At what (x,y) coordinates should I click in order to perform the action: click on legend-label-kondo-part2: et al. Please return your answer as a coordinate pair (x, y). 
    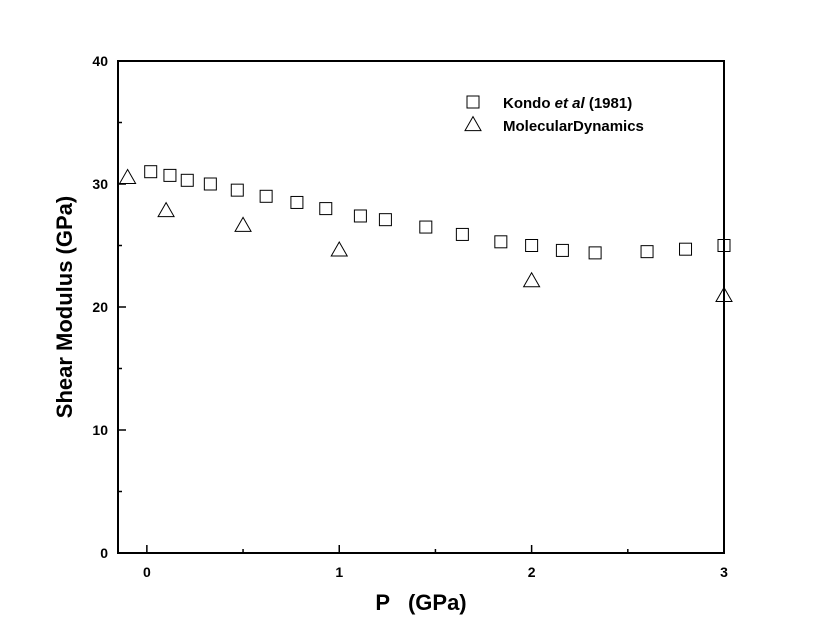
    Looking at the image, I should click on (570, 103).